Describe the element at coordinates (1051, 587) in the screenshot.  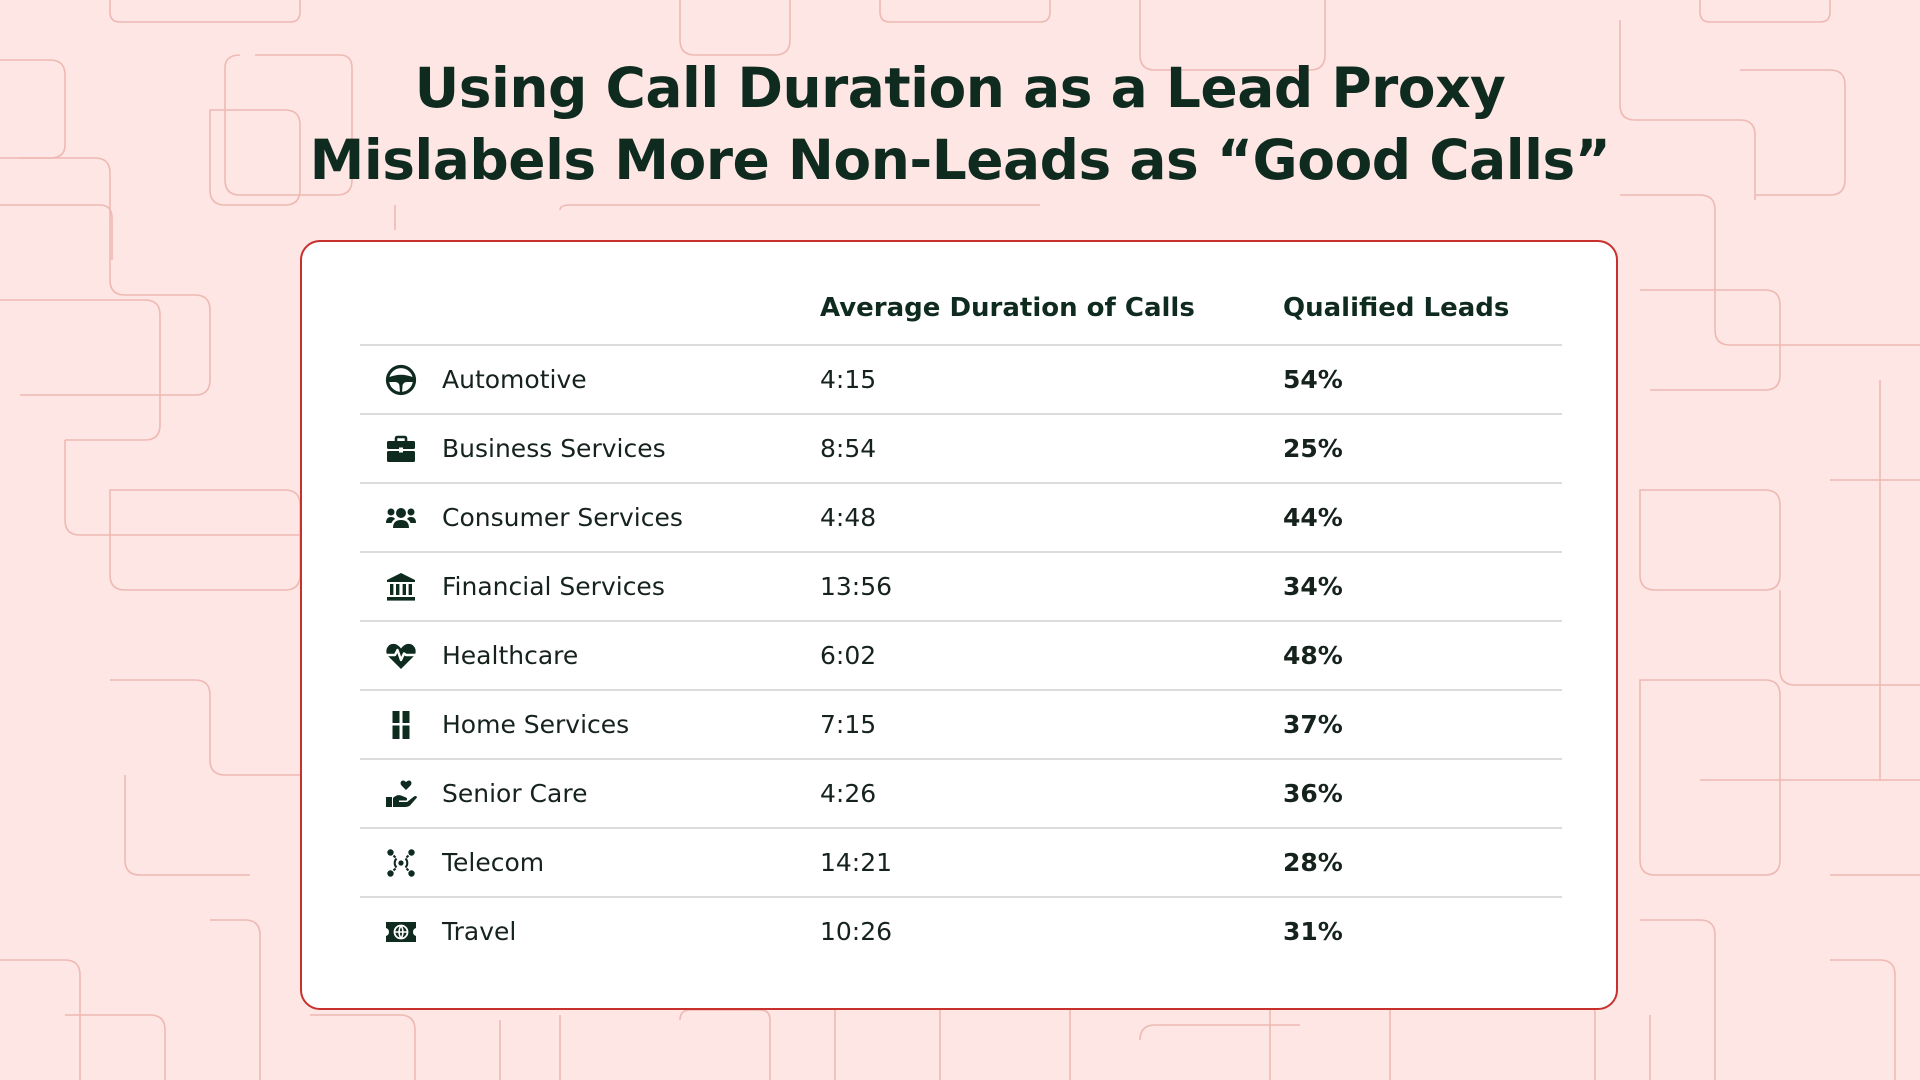
I see `duration-value: 13:56` at that location.